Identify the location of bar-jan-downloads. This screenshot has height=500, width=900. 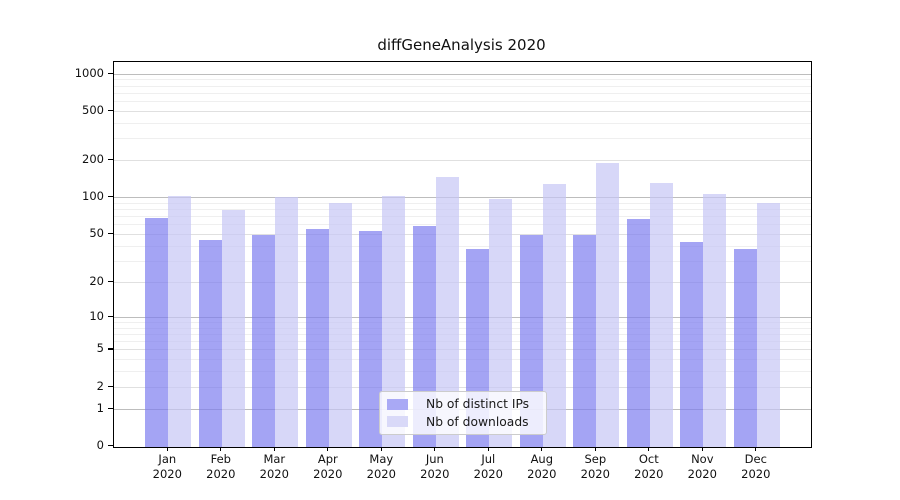
(180, 321).